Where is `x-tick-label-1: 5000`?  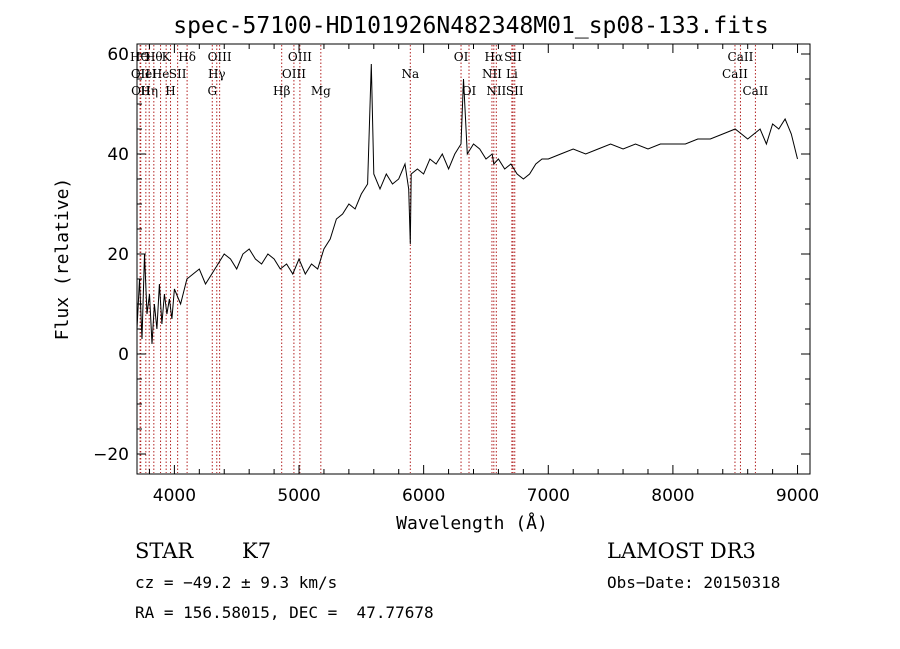
x-tick-label-1: 5000 is located at coordinates (298, 496).